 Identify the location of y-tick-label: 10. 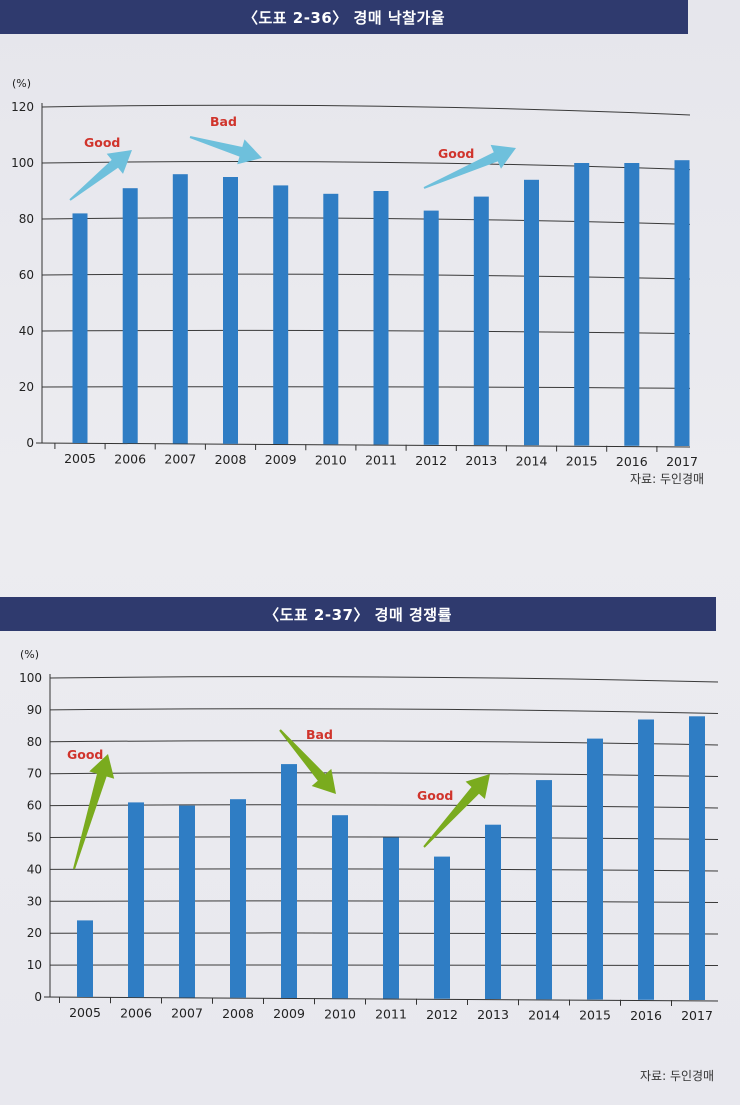
(34, 965).